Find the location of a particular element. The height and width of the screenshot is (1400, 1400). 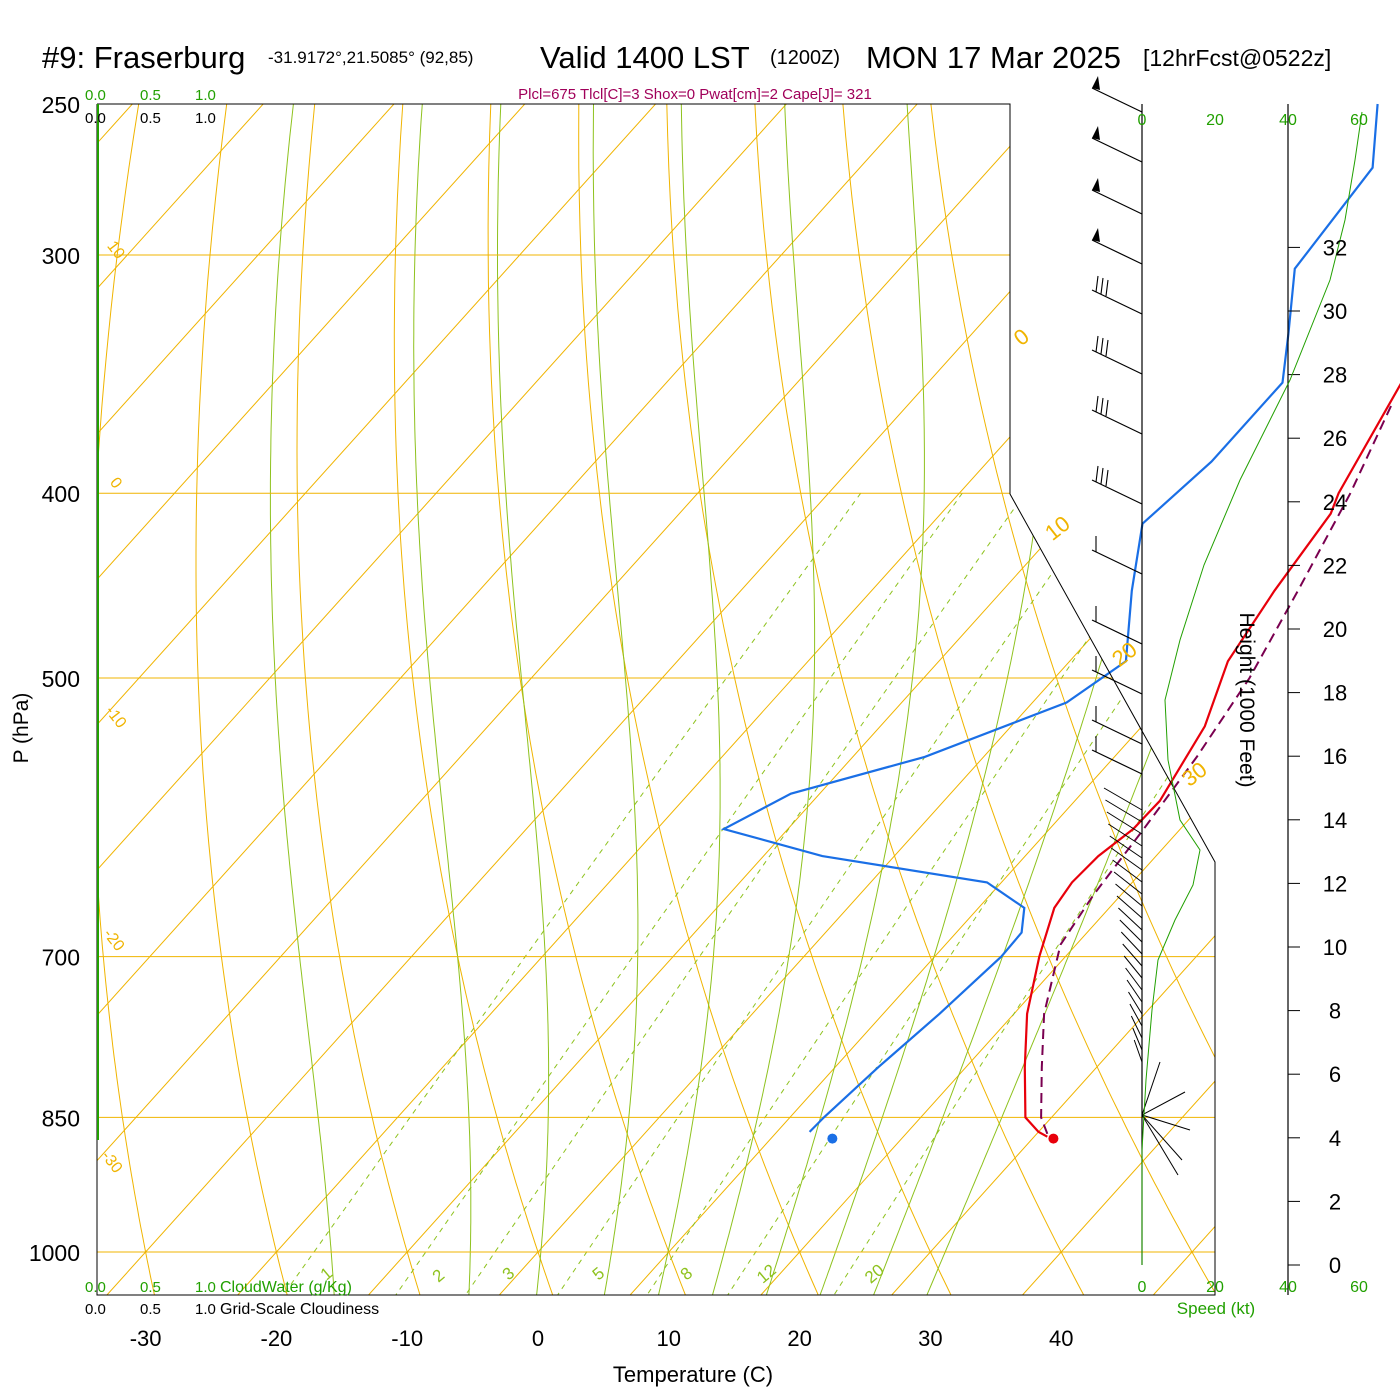

cloudiness-scale-top: 0.0 is located at coordinates (95, 118).